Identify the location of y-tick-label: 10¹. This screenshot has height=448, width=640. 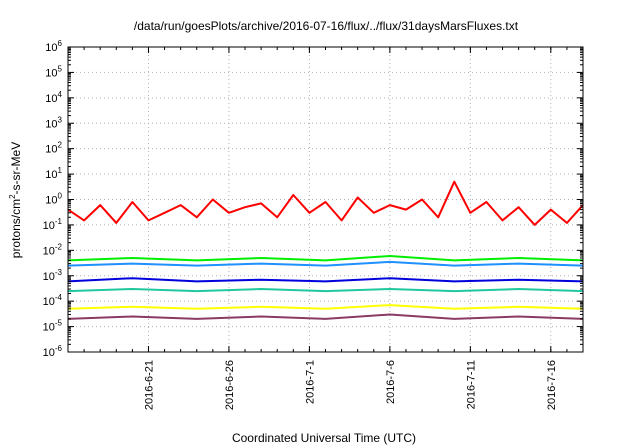
(53, 173).